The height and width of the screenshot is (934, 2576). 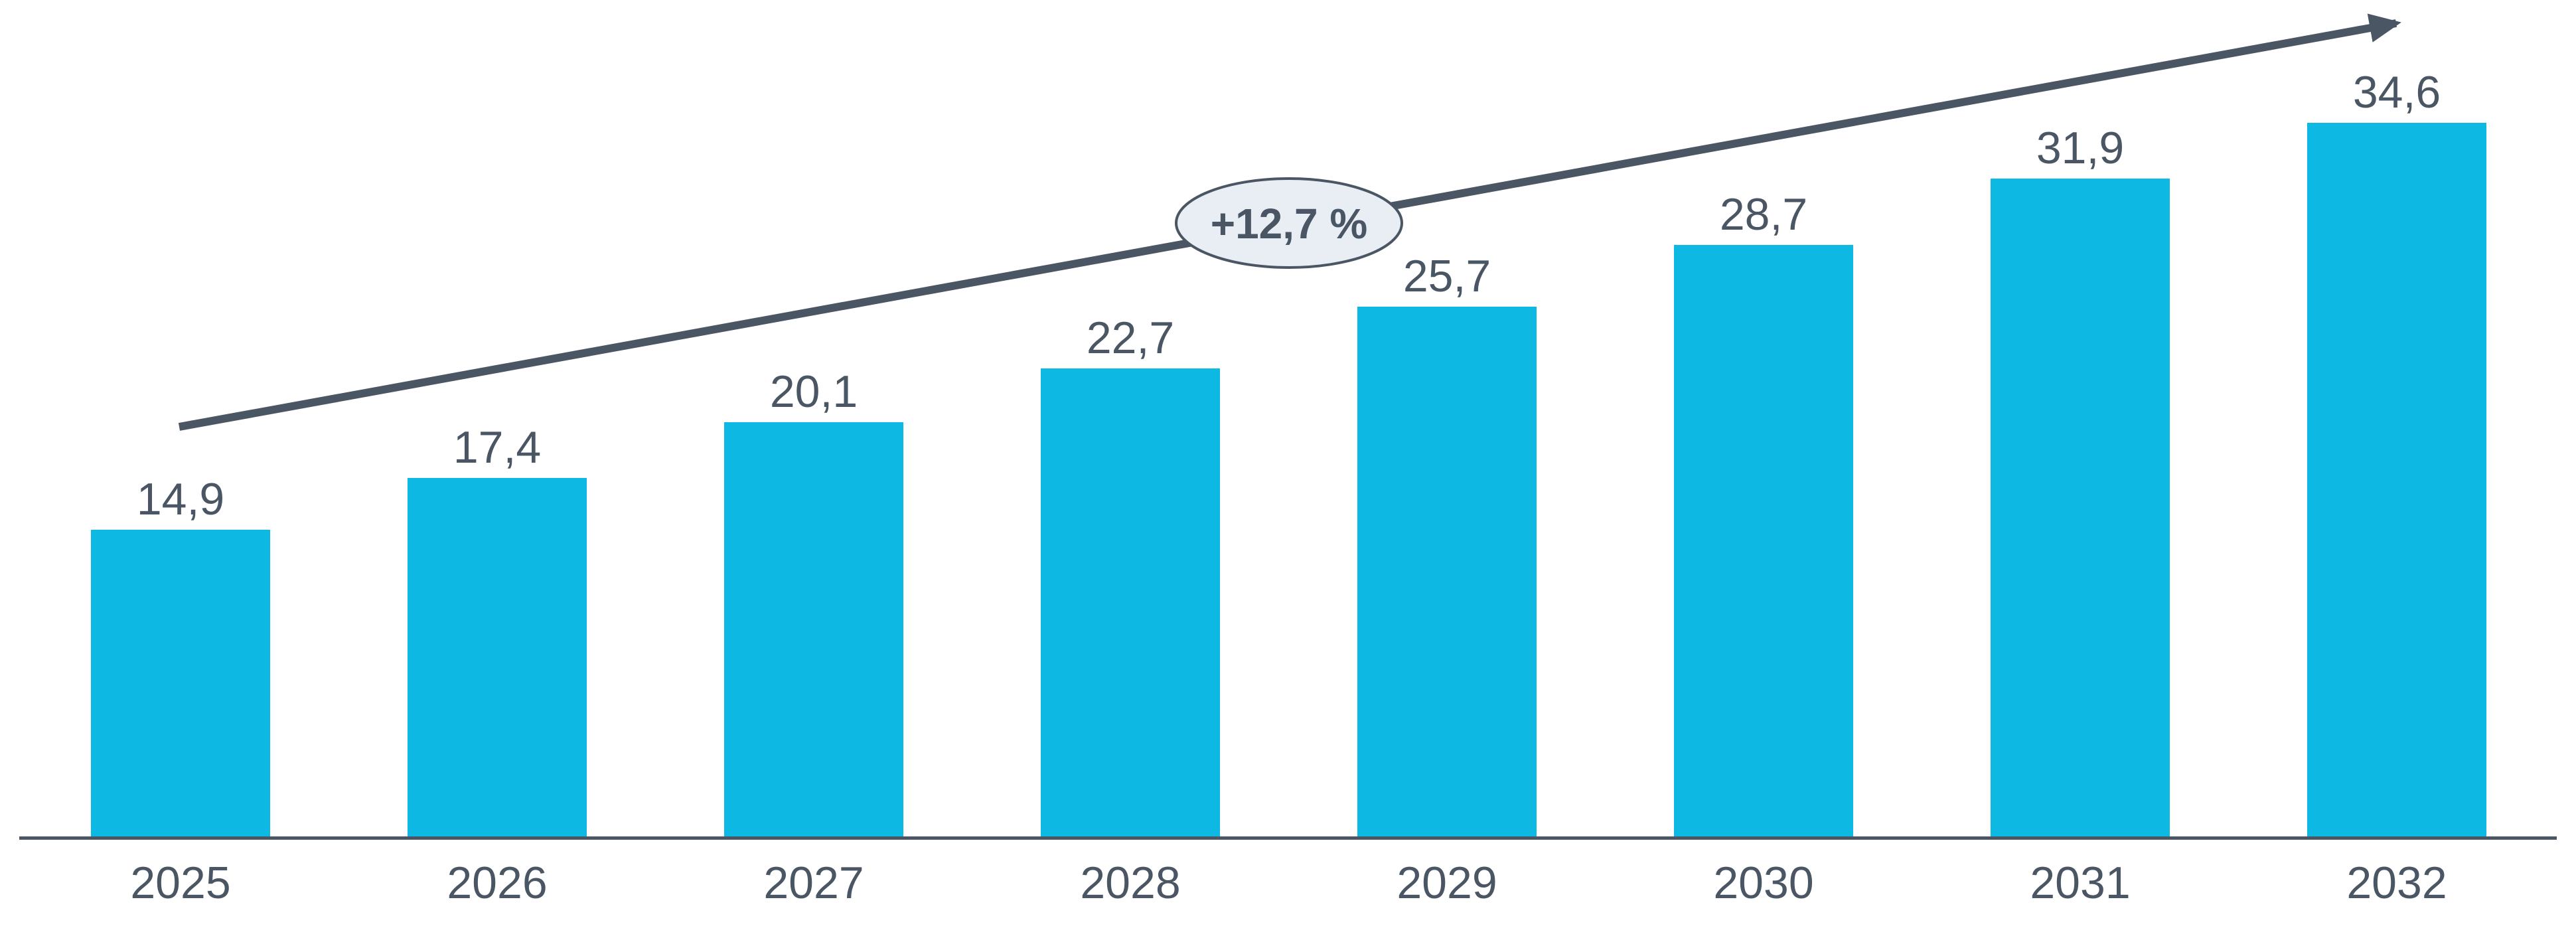 I want to click on bar-column: 28,7, so click(x=1763, y=513).